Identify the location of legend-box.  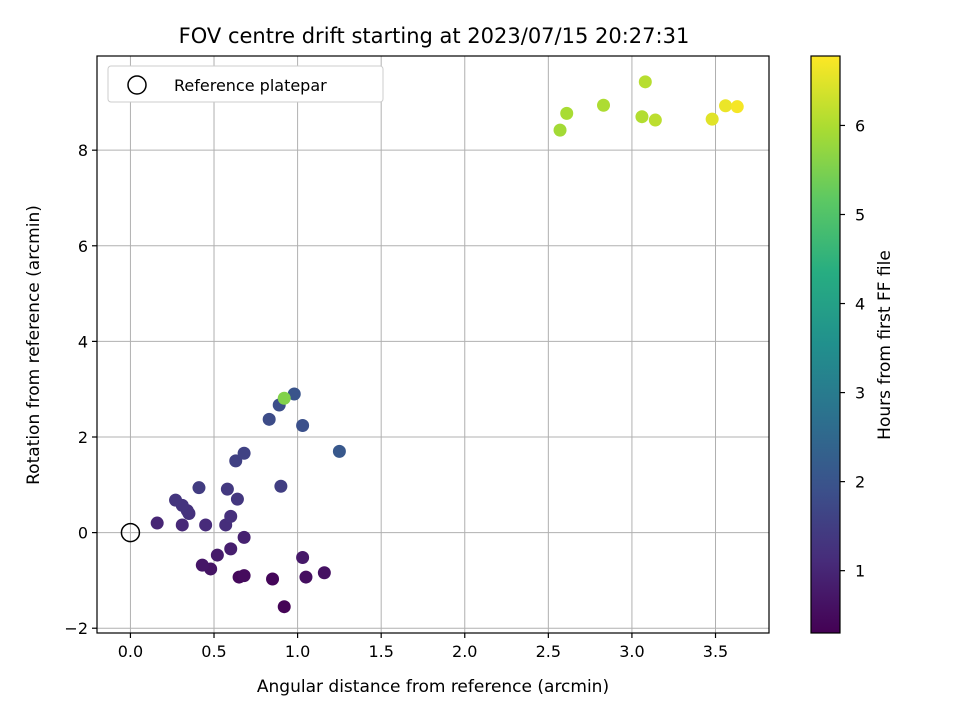
(245, 84).